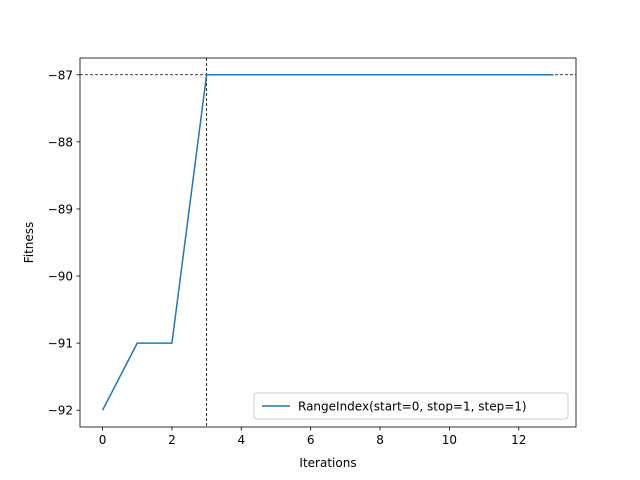  I want to click on x-tick-label: 2, so click(172, 440).